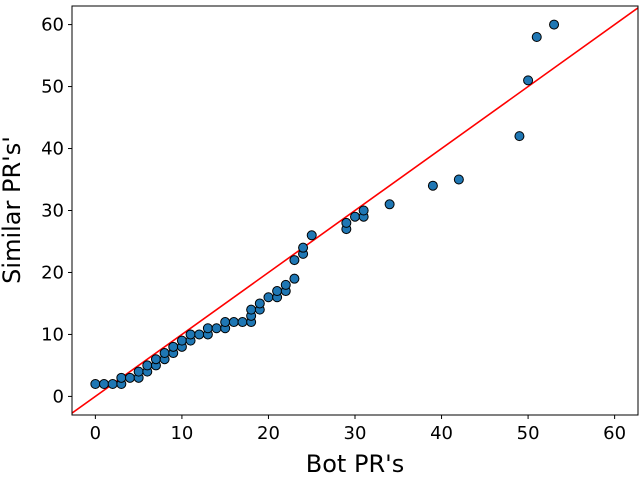  Describe the element at coordinates (268, 433) in the screenshot. I see `x-tick-label: 20` at that location.